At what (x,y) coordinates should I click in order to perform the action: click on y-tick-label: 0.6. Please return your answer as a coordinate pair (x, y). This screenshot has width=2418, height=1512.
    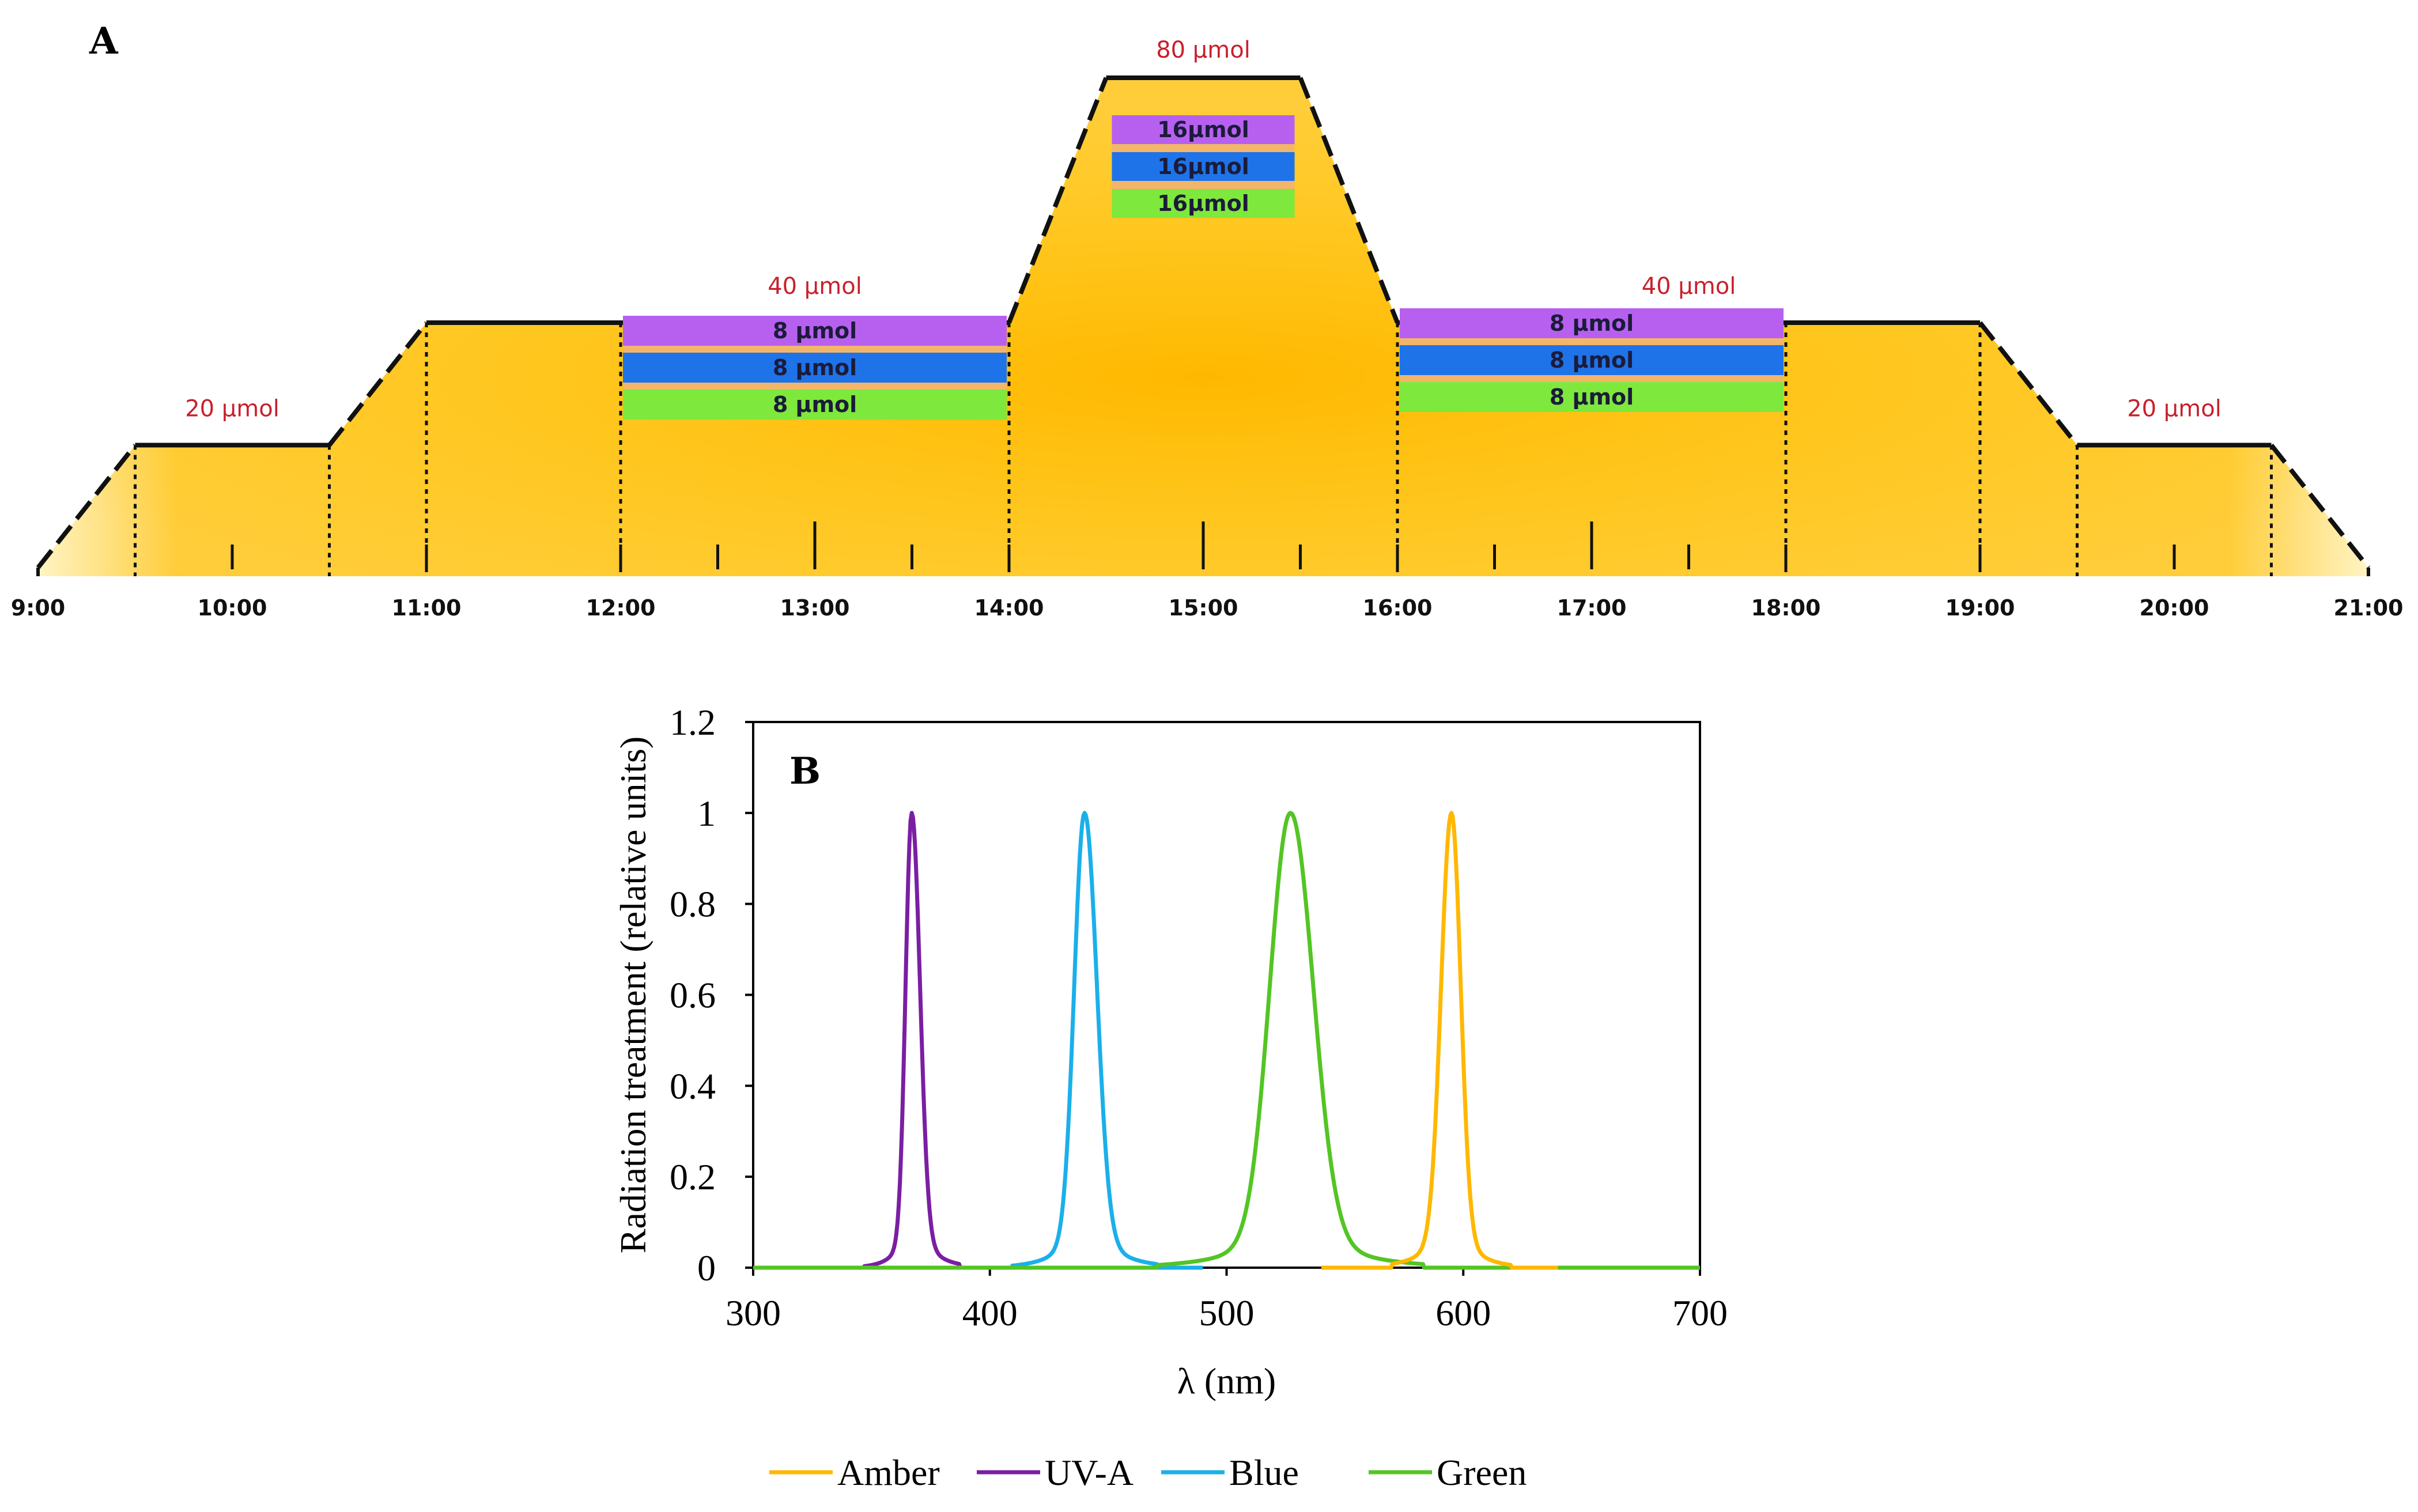
    Looking at the image, I should click on (693, 995).